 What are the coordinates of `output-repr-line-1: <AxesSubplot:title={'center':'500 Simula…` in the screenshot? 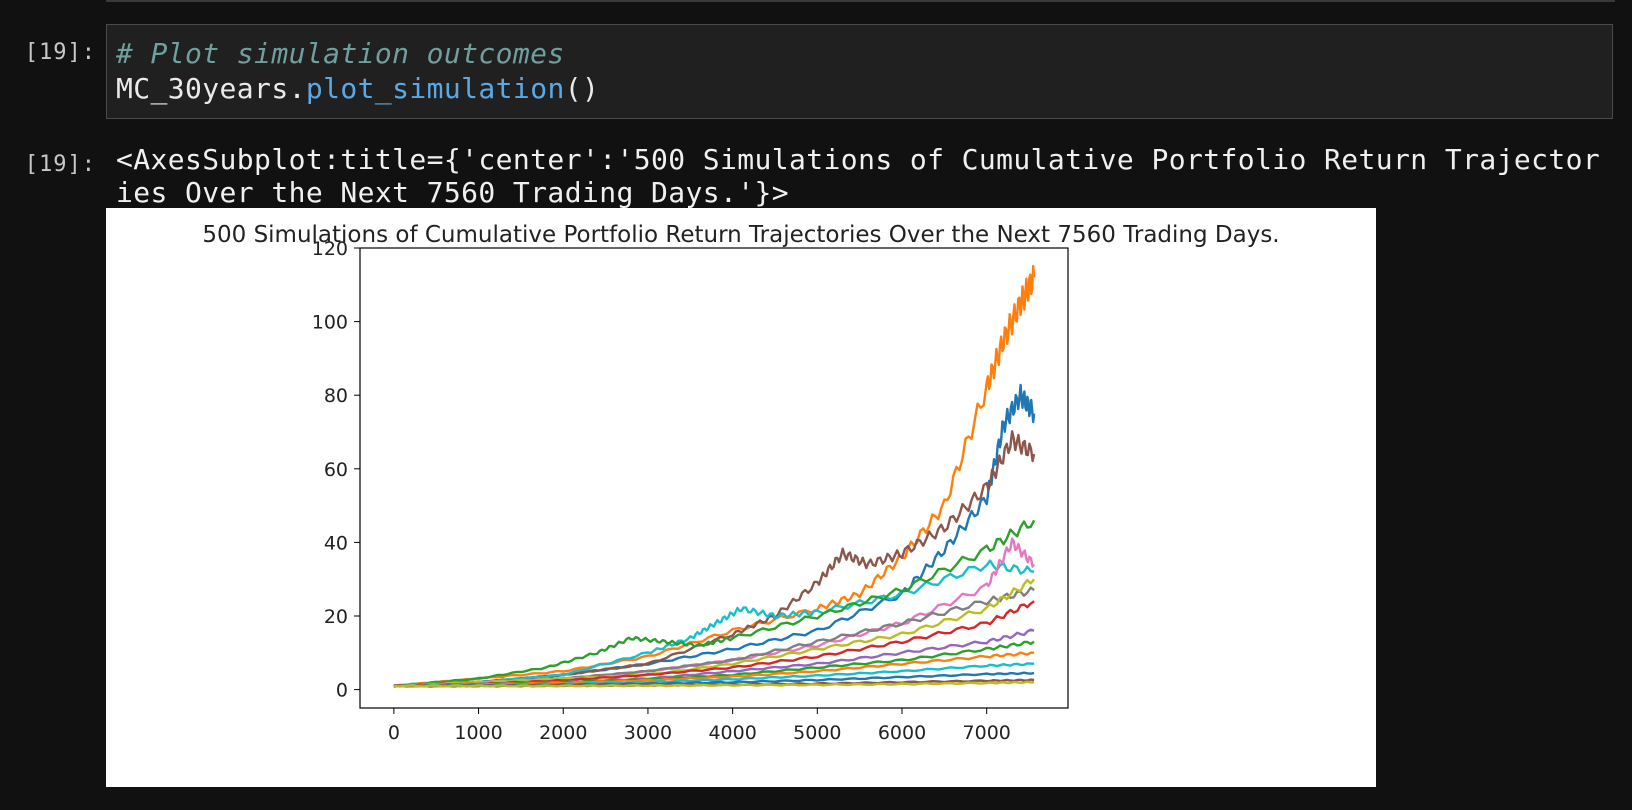 It's located at (858, 159).